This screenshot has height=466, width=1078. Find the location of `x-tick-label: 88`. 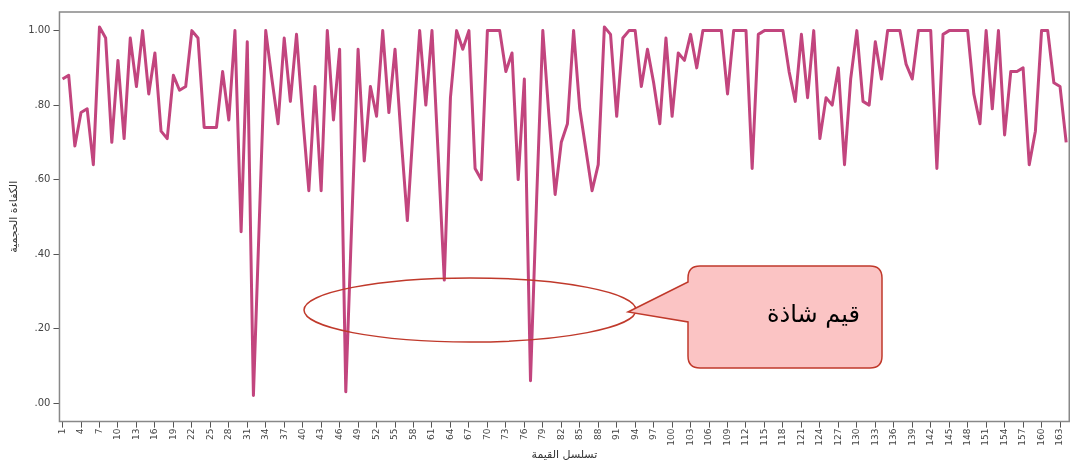

x-tick-label: 88 is located at coordinates (597, 434).